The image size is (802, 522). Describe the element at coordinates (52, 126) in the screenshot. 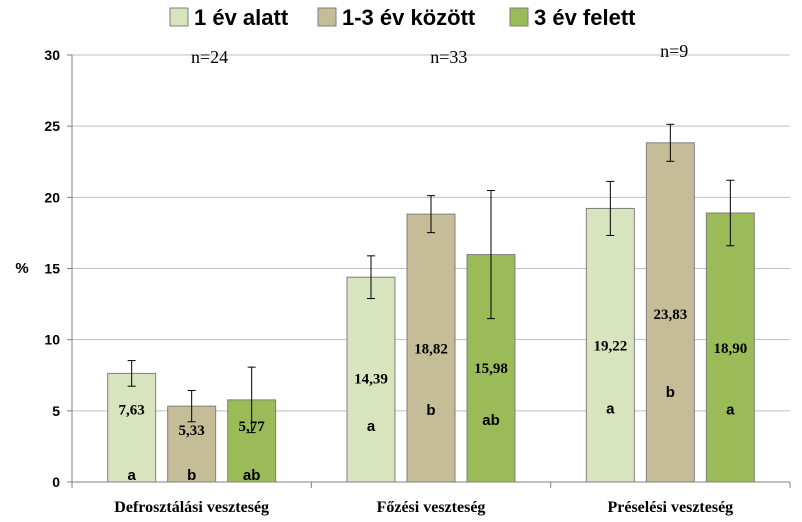

I see `y-tick-label: 25` at that location.